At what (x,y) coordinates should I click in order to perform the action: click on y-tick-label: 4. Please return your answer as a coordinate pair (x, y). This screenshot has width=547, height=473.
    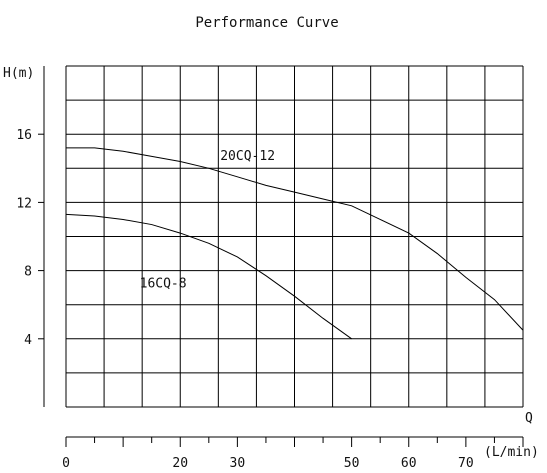
    Looking at the image, I should click on (28, 340).